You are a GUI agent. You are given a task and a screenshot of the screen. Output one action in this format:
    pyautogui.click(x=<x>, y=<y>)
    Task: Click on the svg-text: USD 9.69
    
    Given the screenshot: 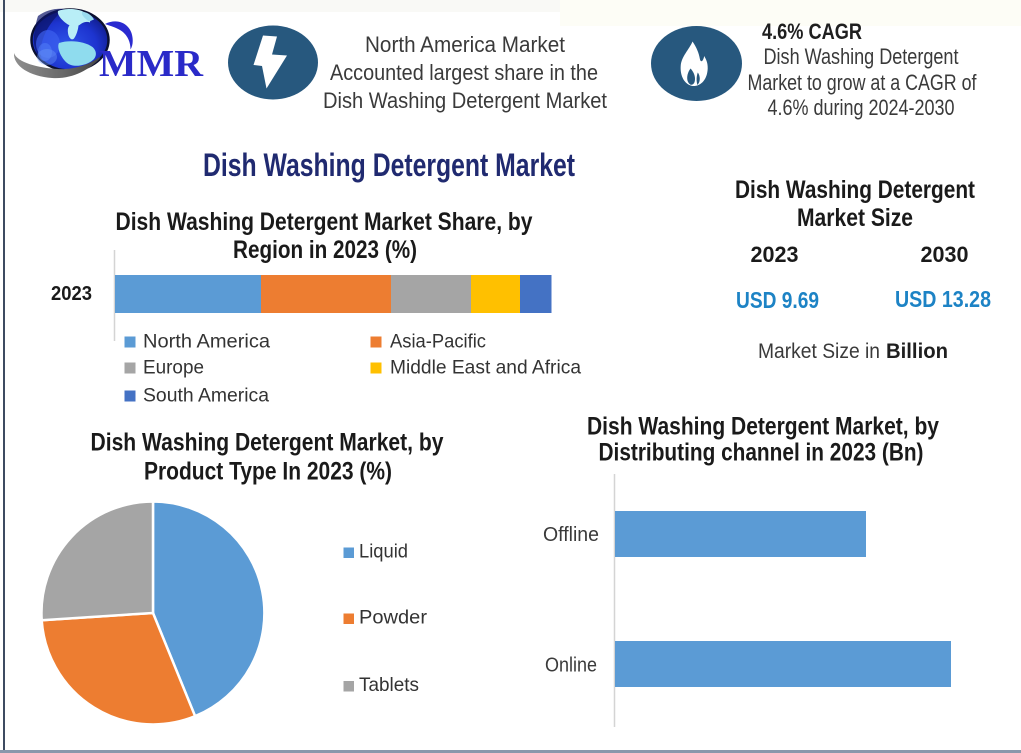 What is the action you would take?
    pyautogui.click(x=777, y=300)
    